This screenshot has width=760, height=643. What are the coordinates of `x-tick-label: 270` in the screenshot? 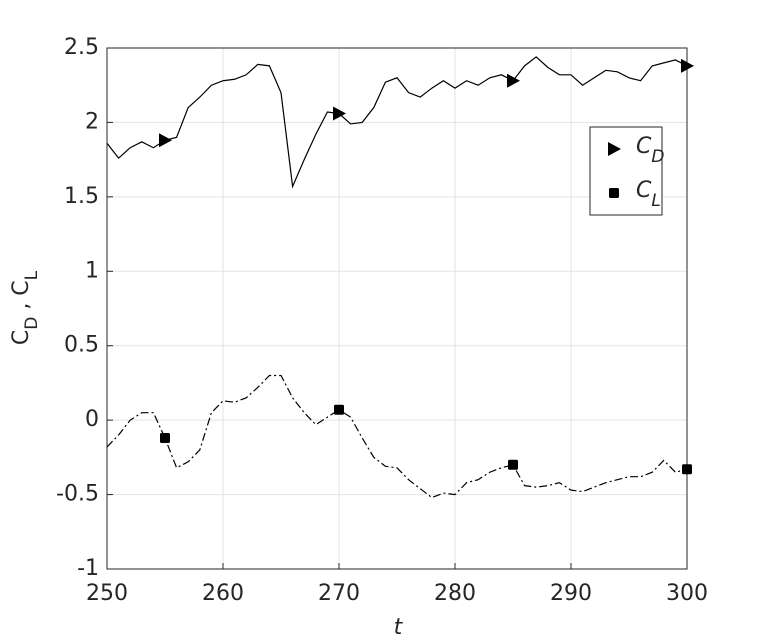 It's located at (339, 593).